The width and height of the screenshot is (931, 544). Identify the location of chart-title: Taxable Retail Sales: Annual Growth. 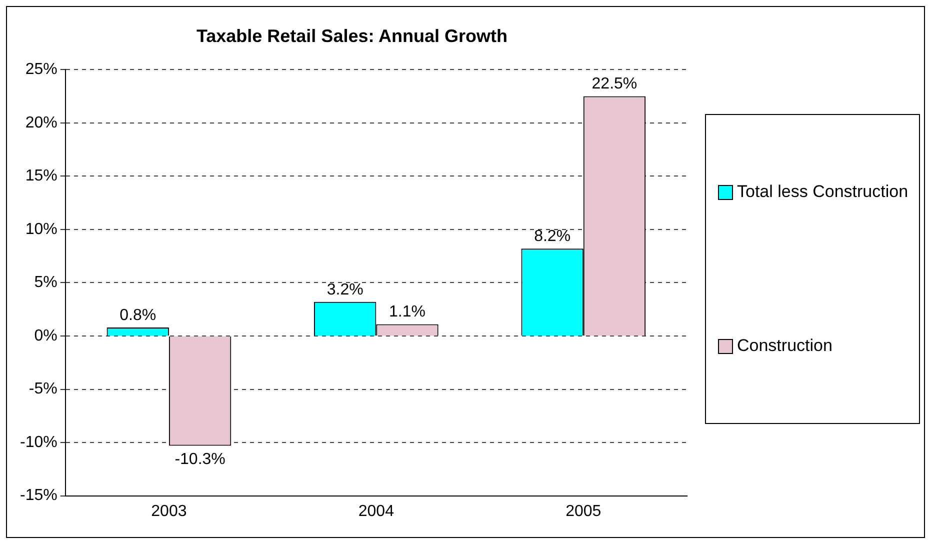
(352, 36).